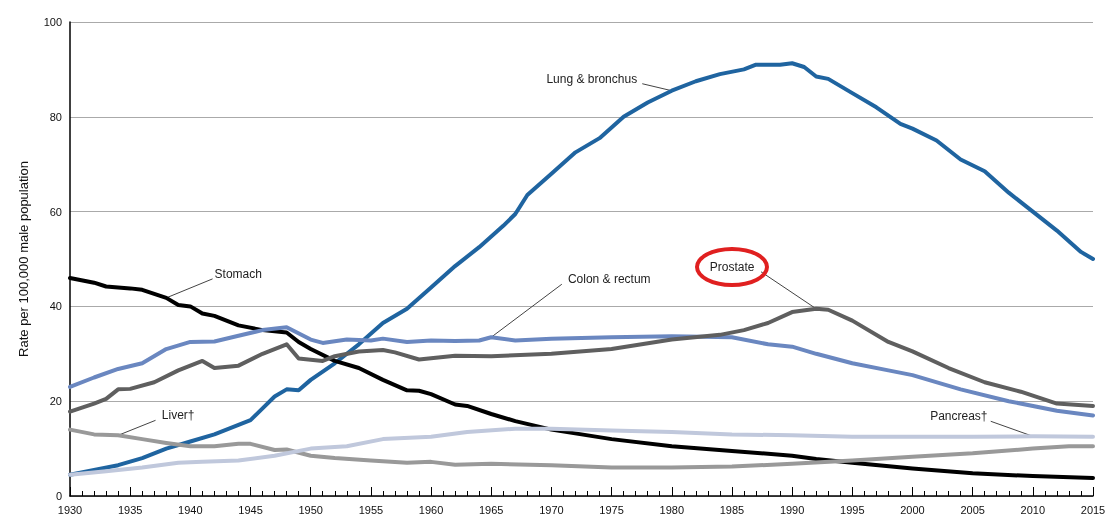 The width and height of the screenshot is (1117, 530). Describe the element at coordinates (972, 509) in the screenshot. I see `x-tick-label: 2005` at that location.